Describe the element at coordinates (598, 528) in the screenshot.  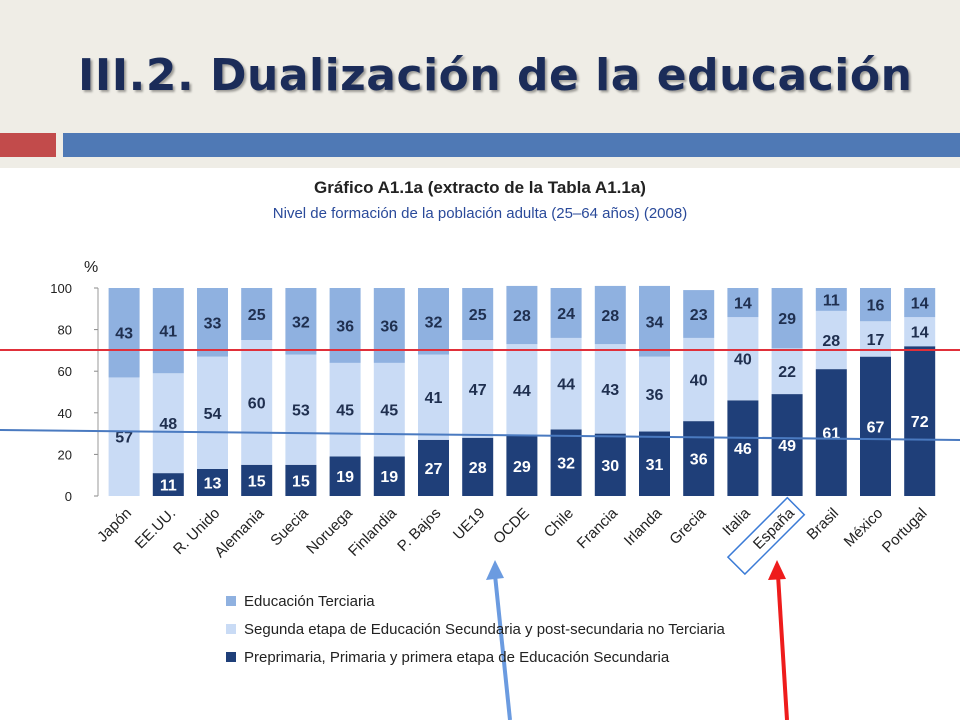
I see `x-tick-label: Francia` at that location.